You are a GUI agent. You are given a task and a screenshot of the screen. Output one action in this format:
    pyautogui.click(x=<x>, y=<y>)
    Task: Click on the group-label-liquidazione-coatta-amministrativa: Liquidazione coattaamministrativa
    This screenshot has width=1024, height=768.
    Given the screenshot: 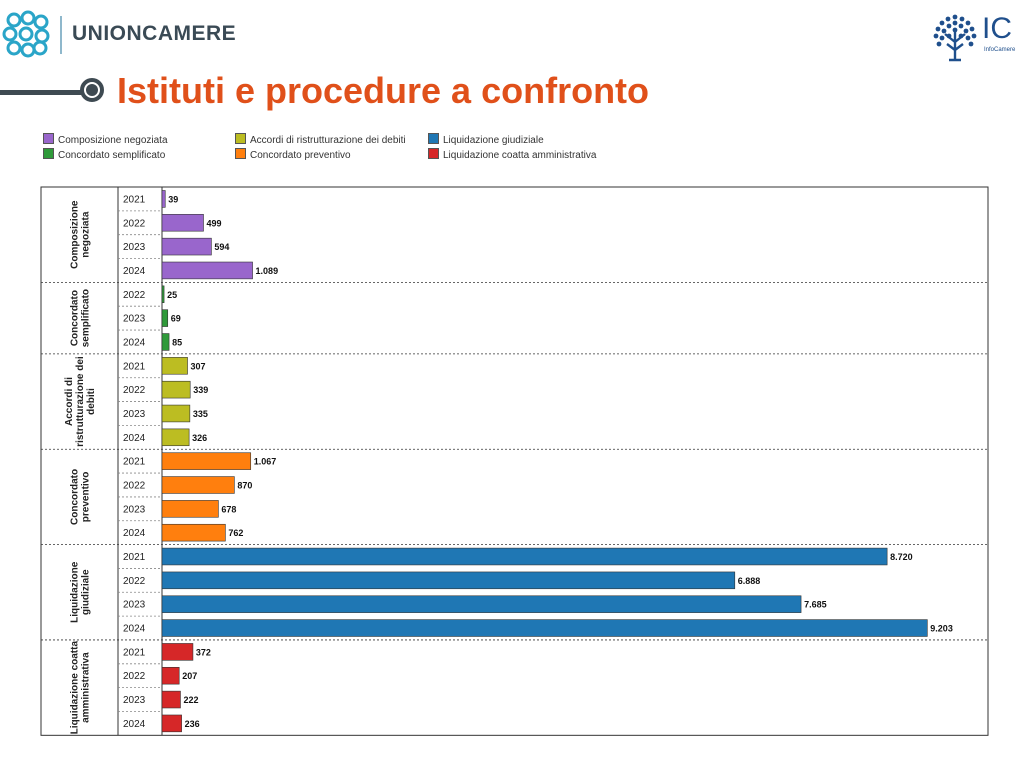 What is the action you would take?
    pyautogui.click(x=81, y=688)
    